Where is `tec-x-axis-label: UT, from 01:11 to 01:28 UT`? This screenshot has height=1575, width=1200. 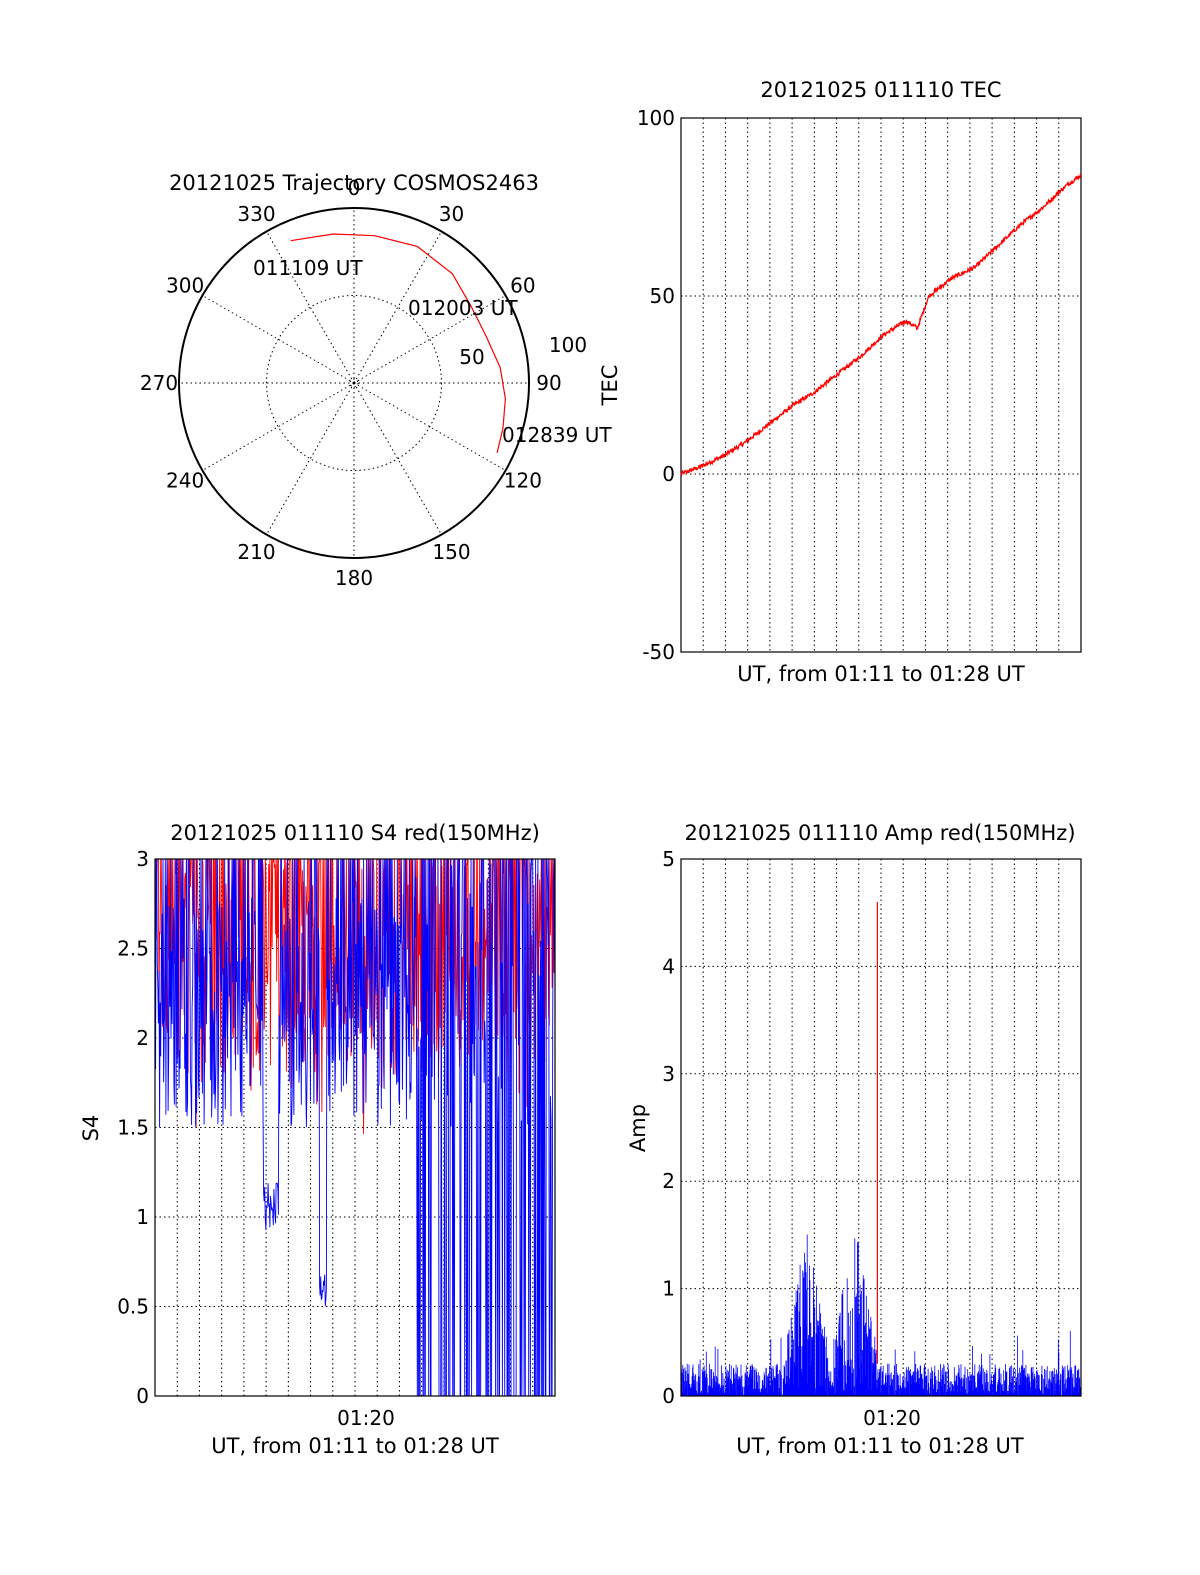 tec-x-axis-label: UT, from 01:11 to 01:28 UT is located at coordinates (881, 674).